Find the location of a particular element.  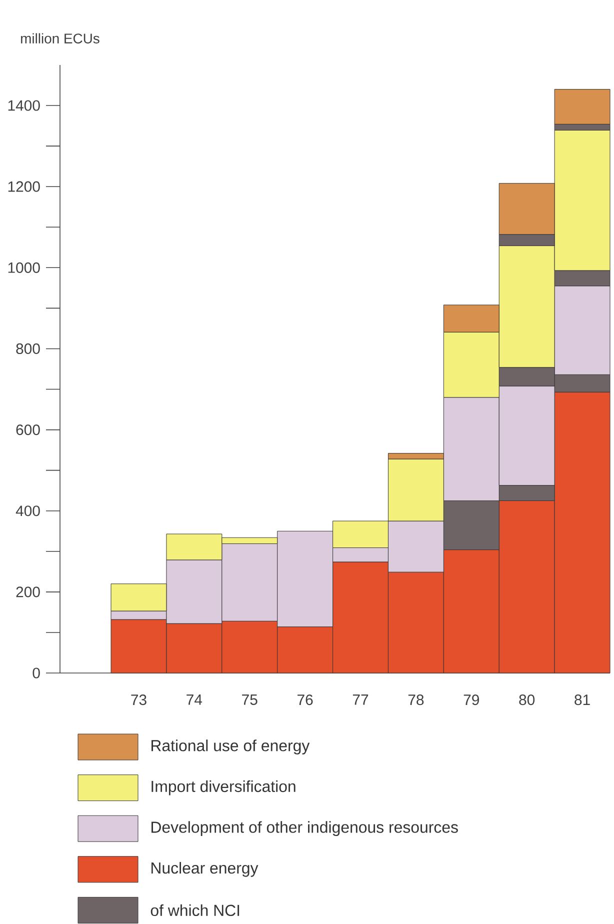

x-tick-label: 77 is located at coordinates (360, 699).